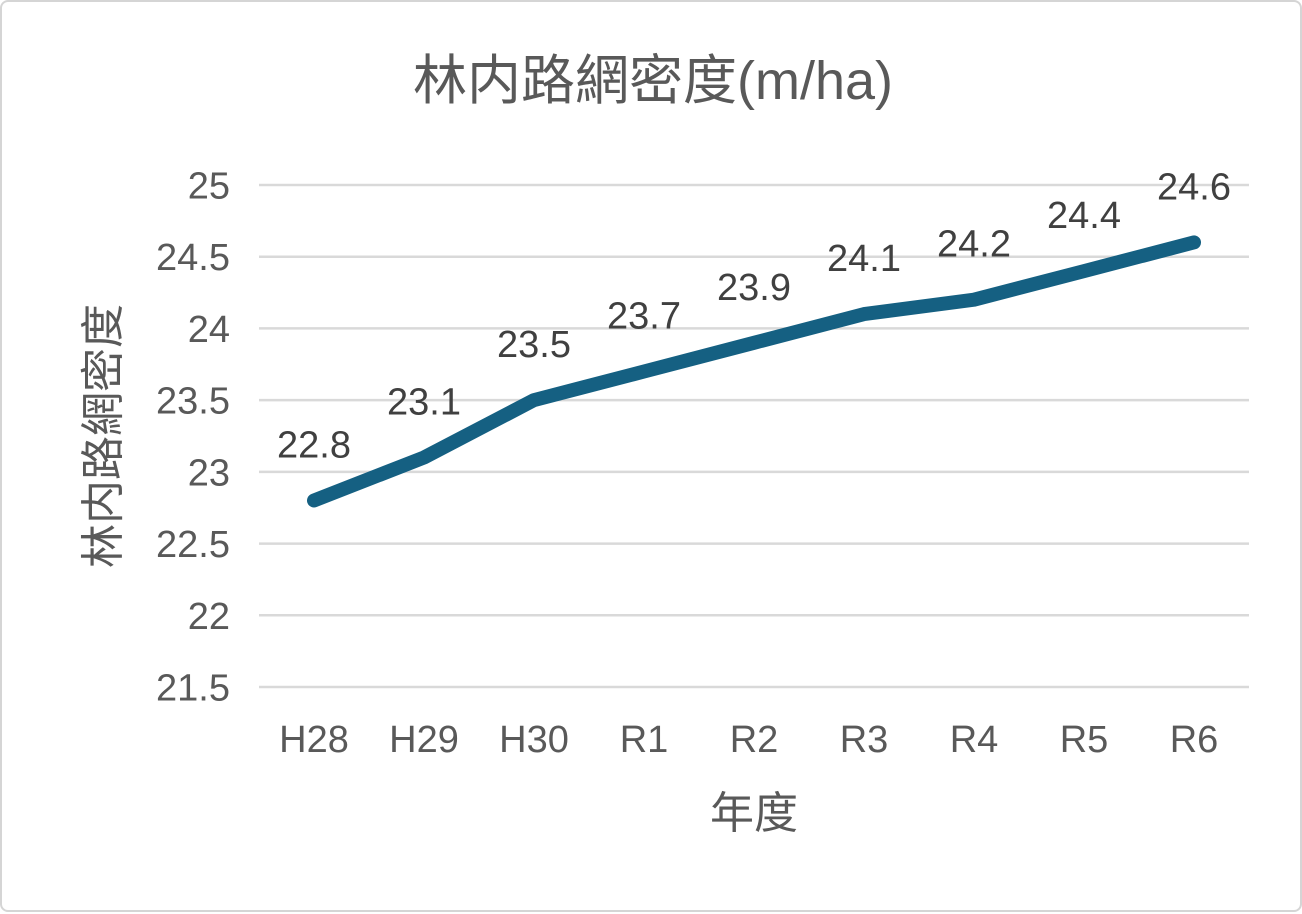 This screenshot has width=1302, height=914. What do you see at coordinates (974, 245) in the screenshot?
I see `data-label: 24.2` at bounding box center [974, 245].